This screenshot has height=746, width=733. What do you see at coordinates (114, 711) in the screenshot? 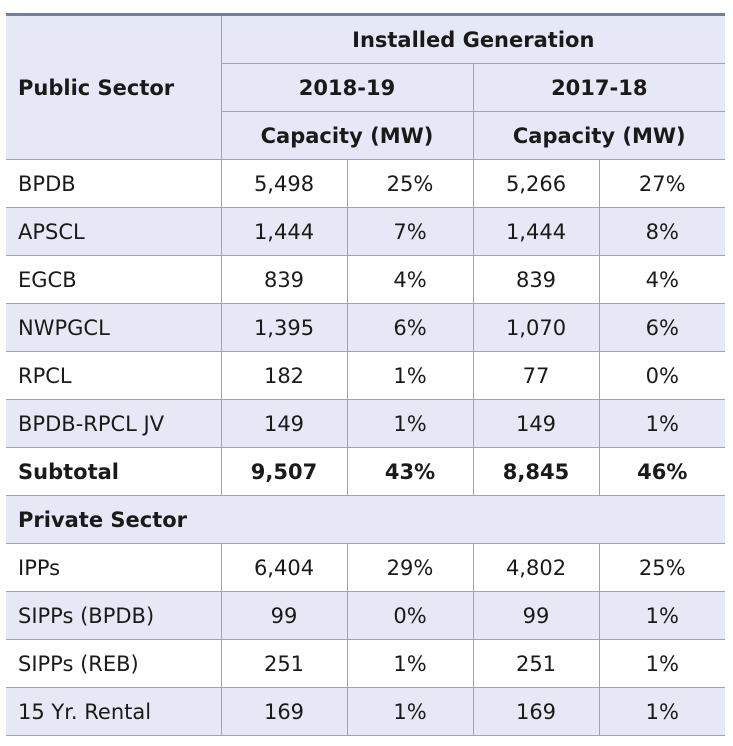
I see `row-label: 15 Yr. Rental` at bounding box center [114, 711].